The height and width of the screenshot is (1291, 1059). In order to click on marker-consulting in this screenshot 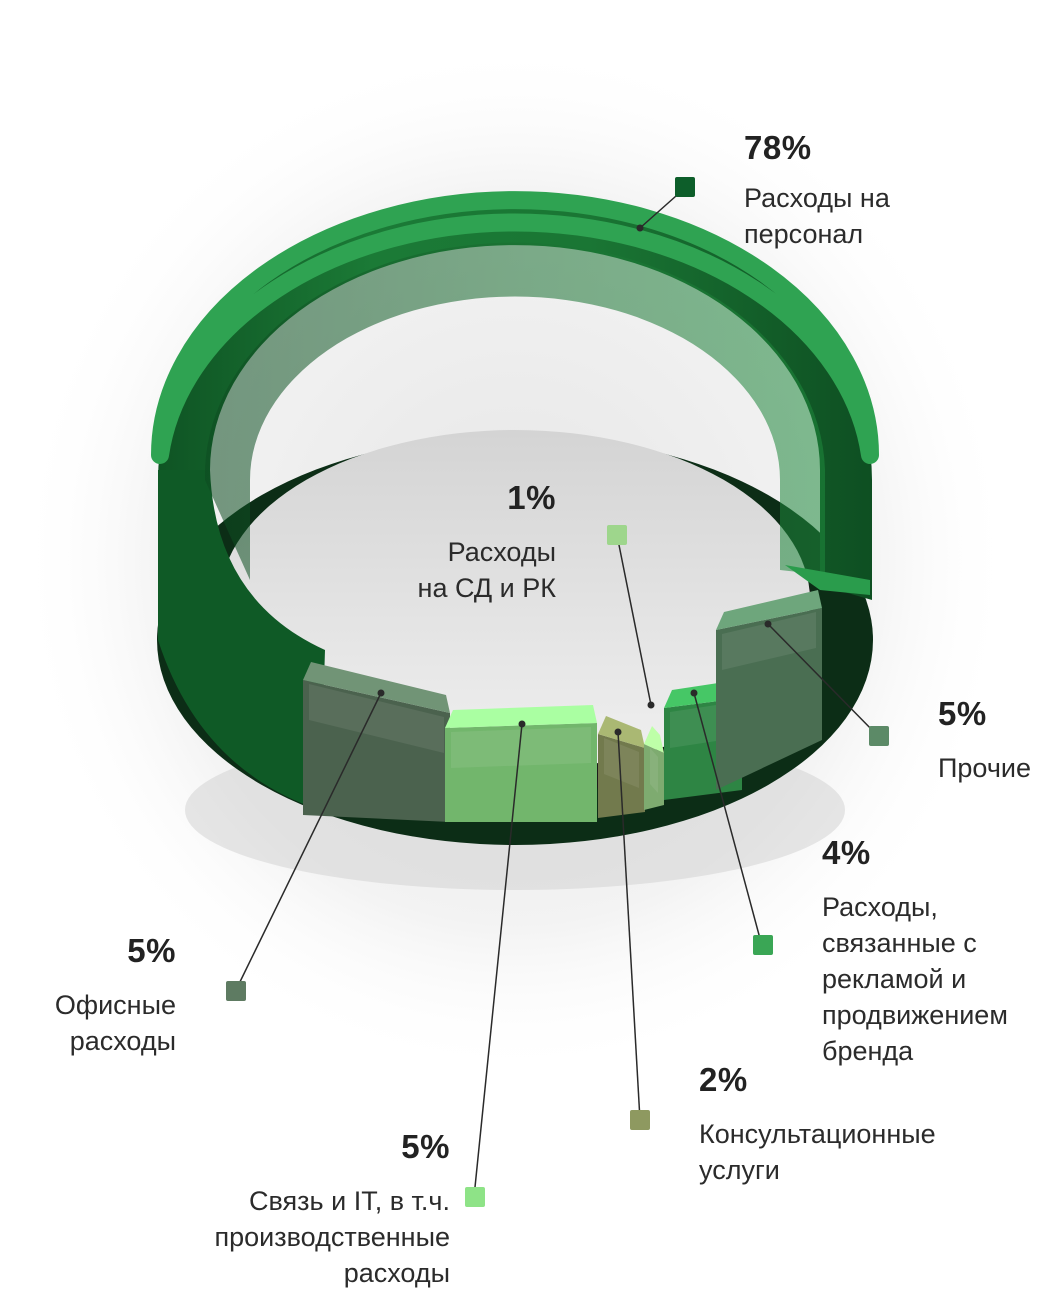, I will do `click(640, 1120)`.